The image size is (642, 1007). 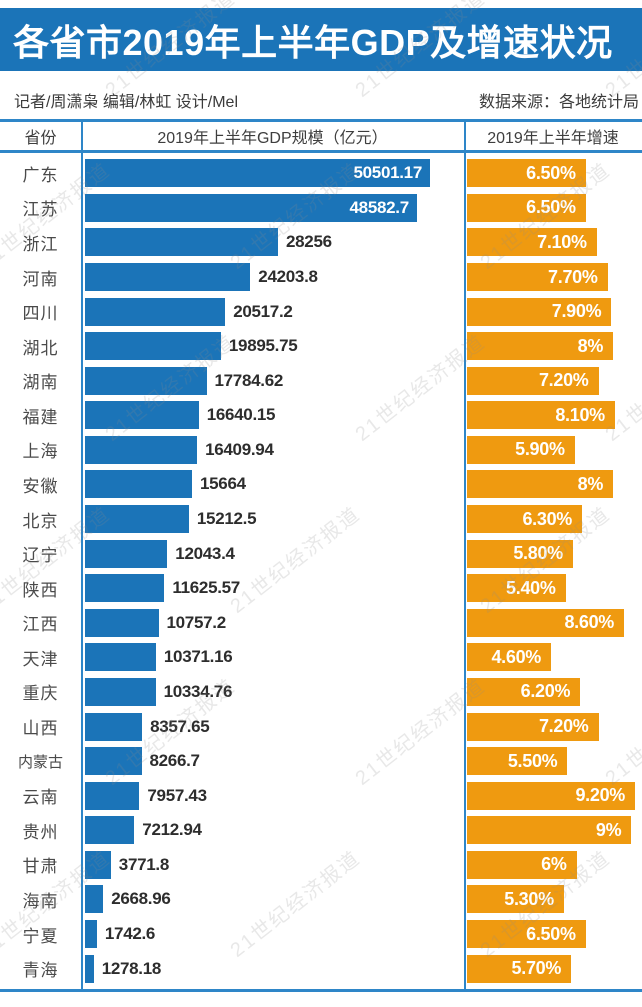 What do you see at coordinates (272, 622) in the screenshot?
I see `gdp-bar-cell: 10757.2` at bounding box center [272, 622].